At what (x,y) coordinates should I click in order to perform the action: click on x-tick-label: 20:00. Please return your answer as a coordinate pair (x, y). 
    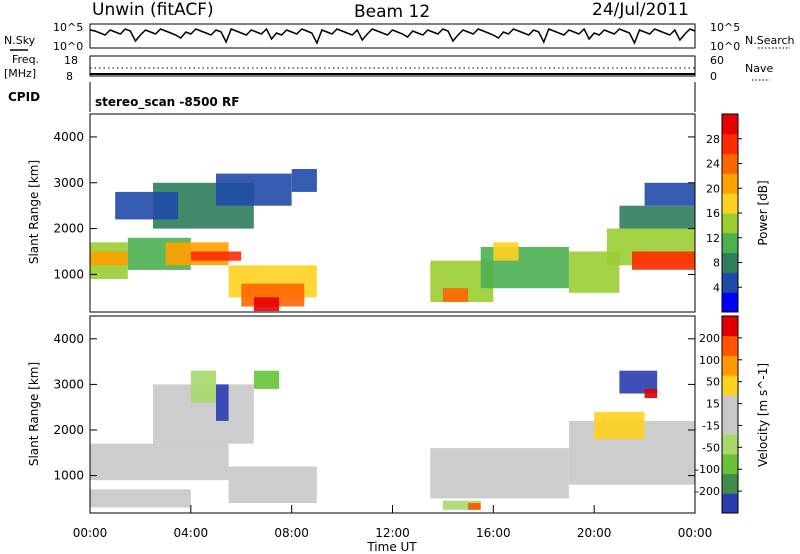
    Looking at the image, I should click on (594, 533).